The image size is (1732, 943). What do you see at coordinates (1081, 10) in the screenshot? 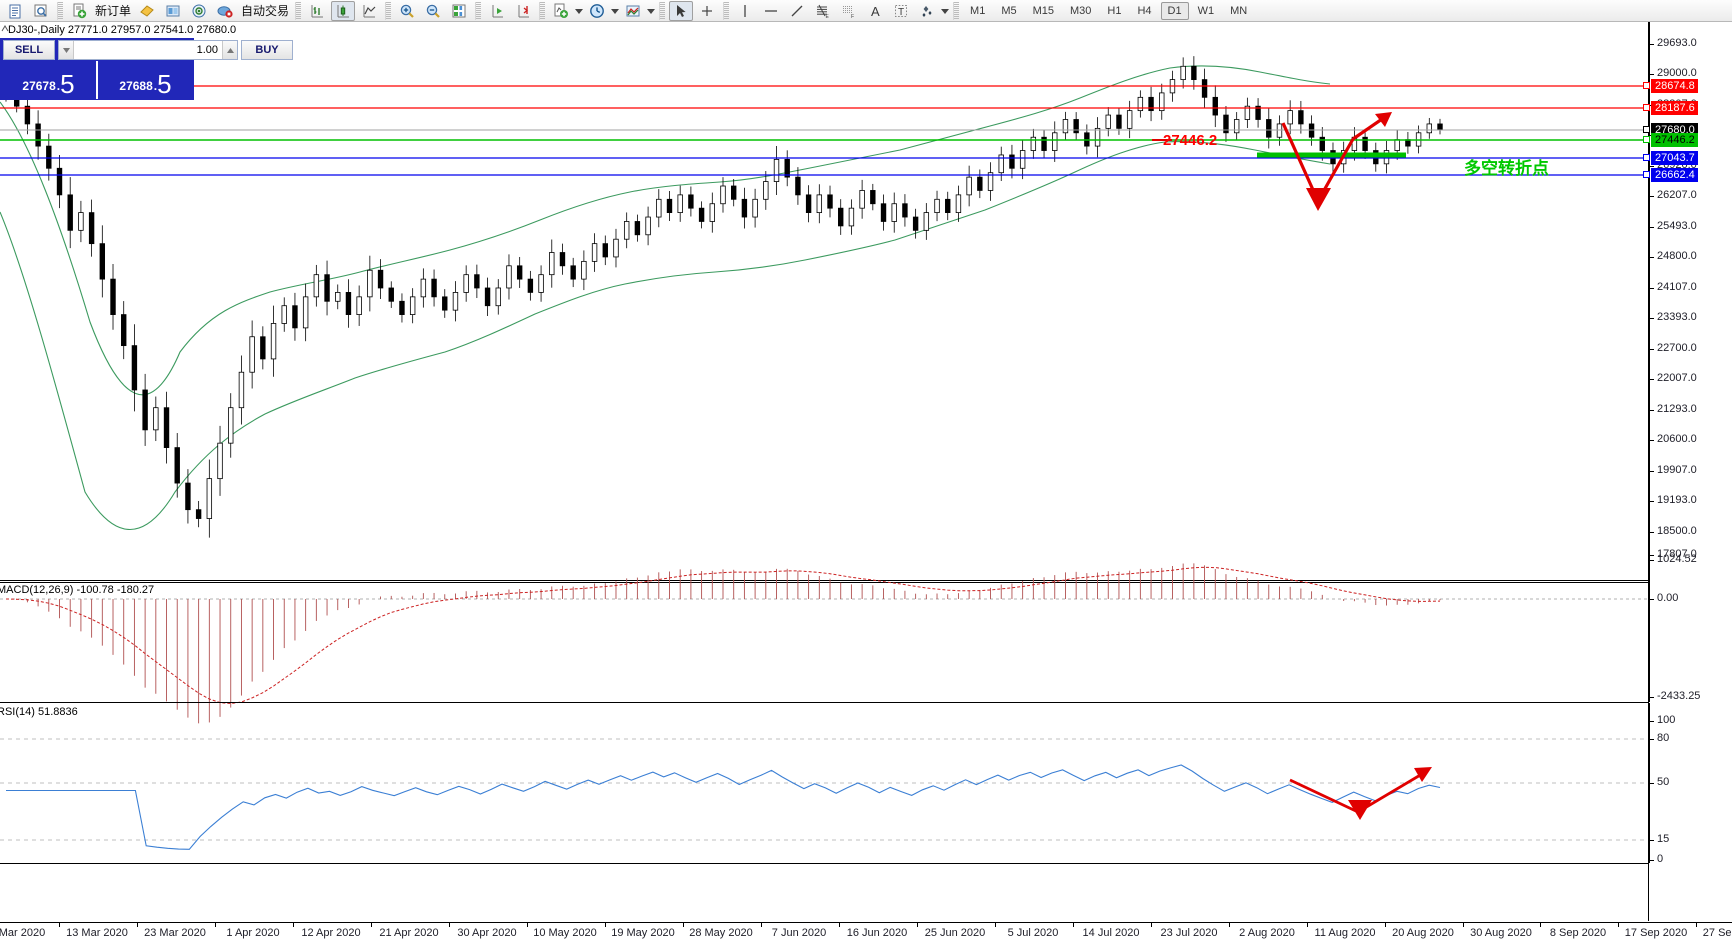
I see `timeframe-m30: M30` at bounding box center [1081, 10].